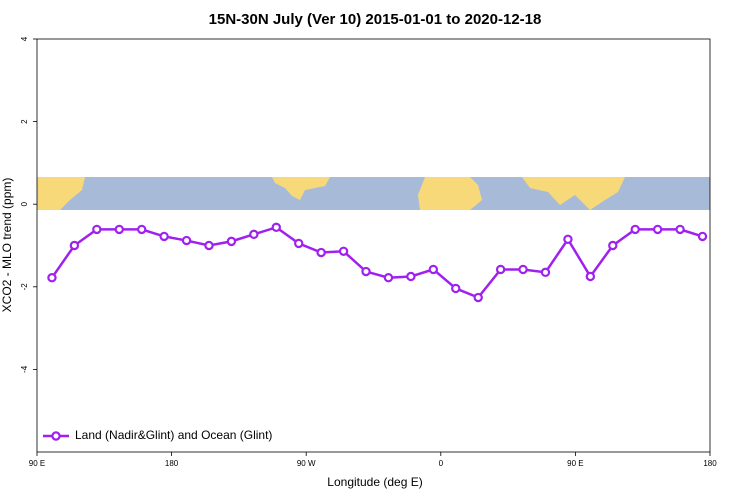 Image resolution: width=750 pixels, height=500 pixels. Describe the element at coordinates (56, 436) in the screenshot. I see `legend-marker` at that location.